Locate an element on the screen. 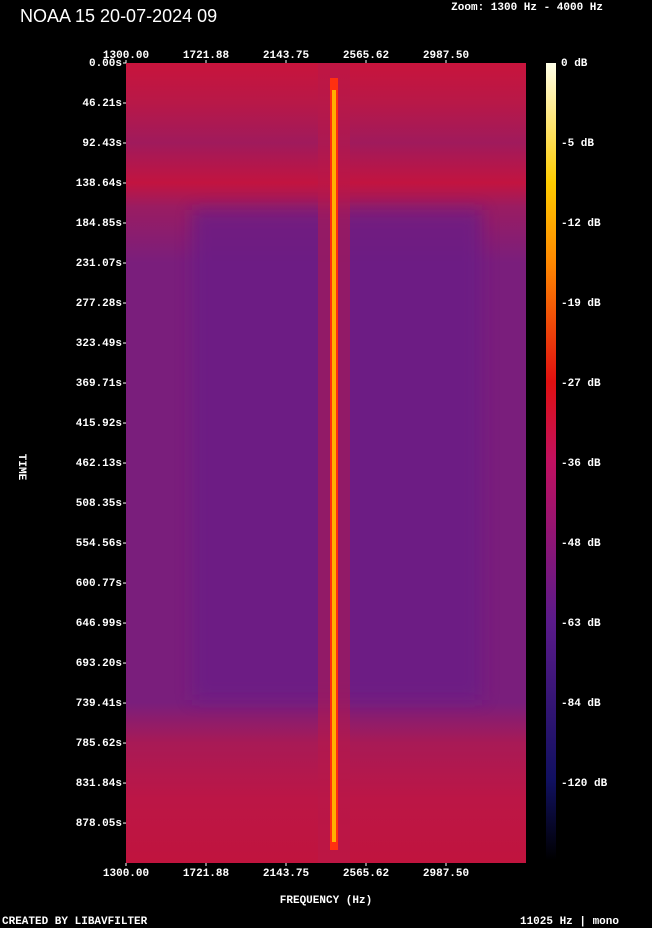 The height and width of the screenshot is (928, 652). colorbar-label: -84 dB is located at coordinates (581, 704).